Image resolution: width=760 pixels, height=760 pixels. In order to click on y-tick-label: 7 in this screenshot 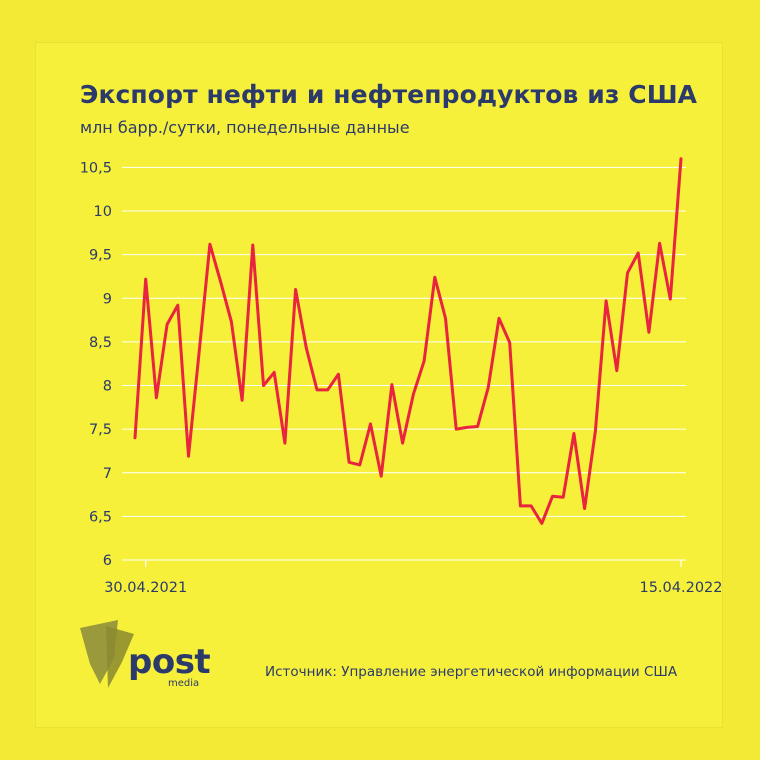, I will do `click(107, 474)`.